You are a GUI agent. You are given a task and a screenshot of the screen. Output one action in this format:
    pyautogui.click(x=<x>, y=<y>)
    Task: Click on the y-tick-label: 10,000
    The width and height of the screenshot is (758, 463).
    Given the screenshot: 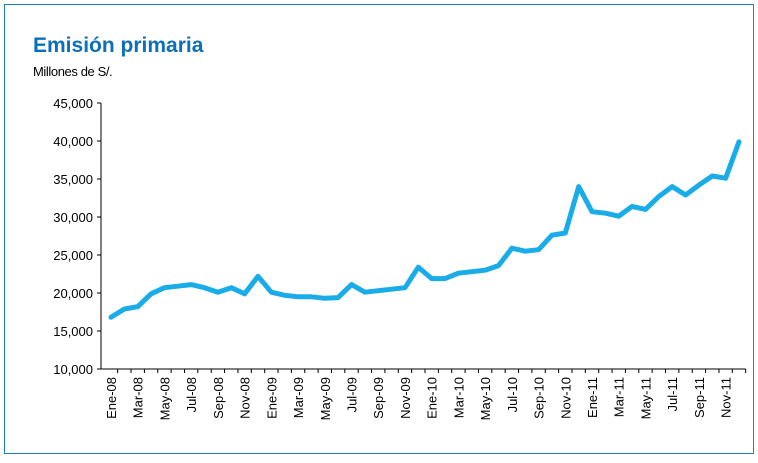 What is the action you would take?
    pyautogui.click(x=73, y=369)
    